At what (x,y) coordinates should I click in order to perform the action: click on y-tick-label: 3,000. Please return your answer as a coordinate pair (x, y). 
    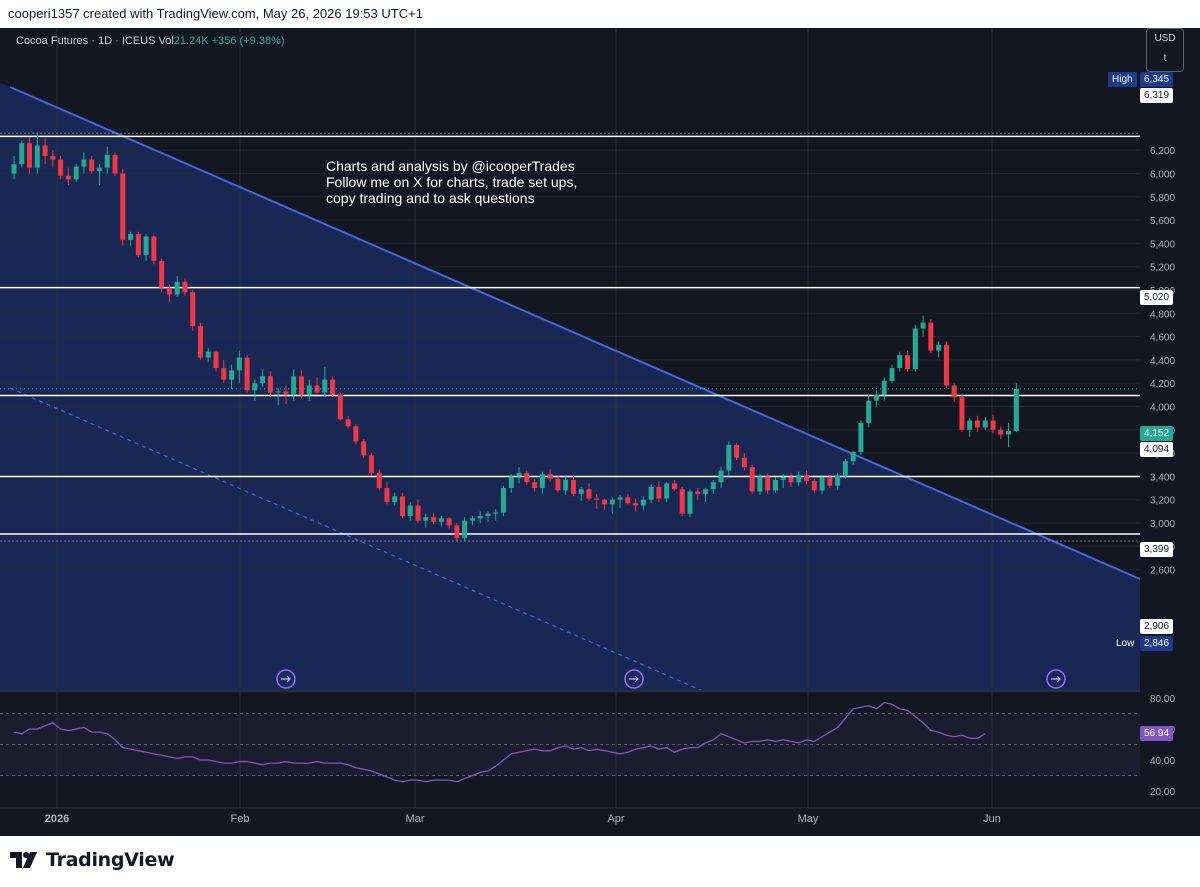
    Looking at the image, I should click on (1162, 524).